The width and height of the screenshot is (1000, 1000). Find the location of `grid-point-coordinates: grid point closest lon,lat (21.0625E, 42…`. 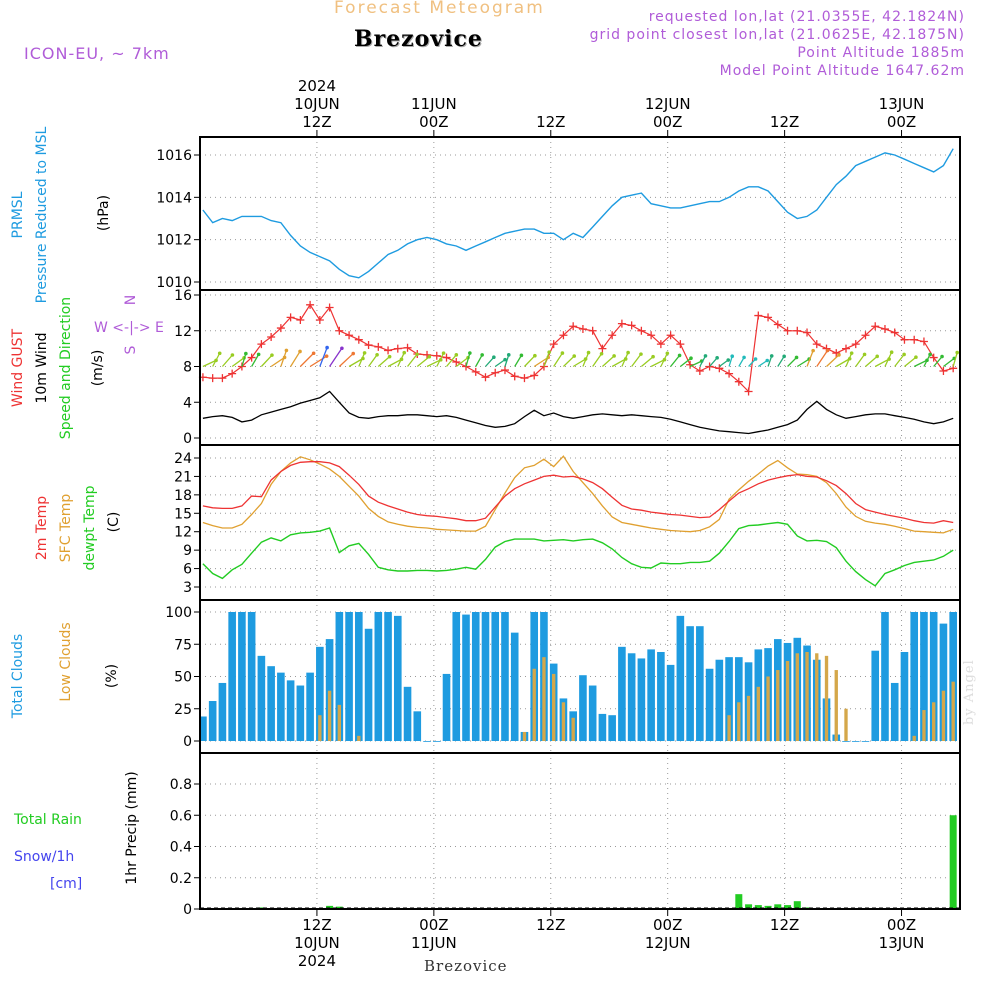

grid-point-coordinates: grid point closest lon,lat (21.0625E, 42… is located at coordinates (777, 35).